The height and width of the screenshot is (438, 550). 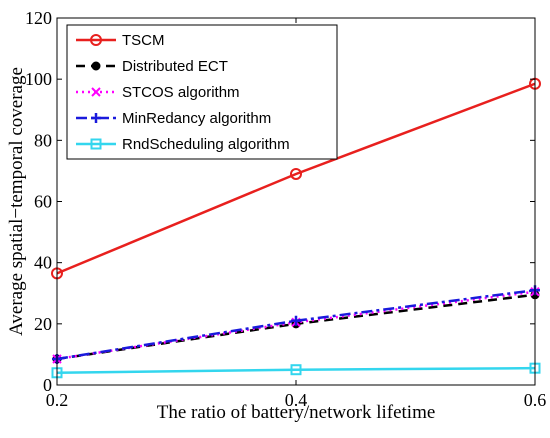 I want to click on y-axis-label: Average spatial−temporal coverage, so click(x=16, y=201).